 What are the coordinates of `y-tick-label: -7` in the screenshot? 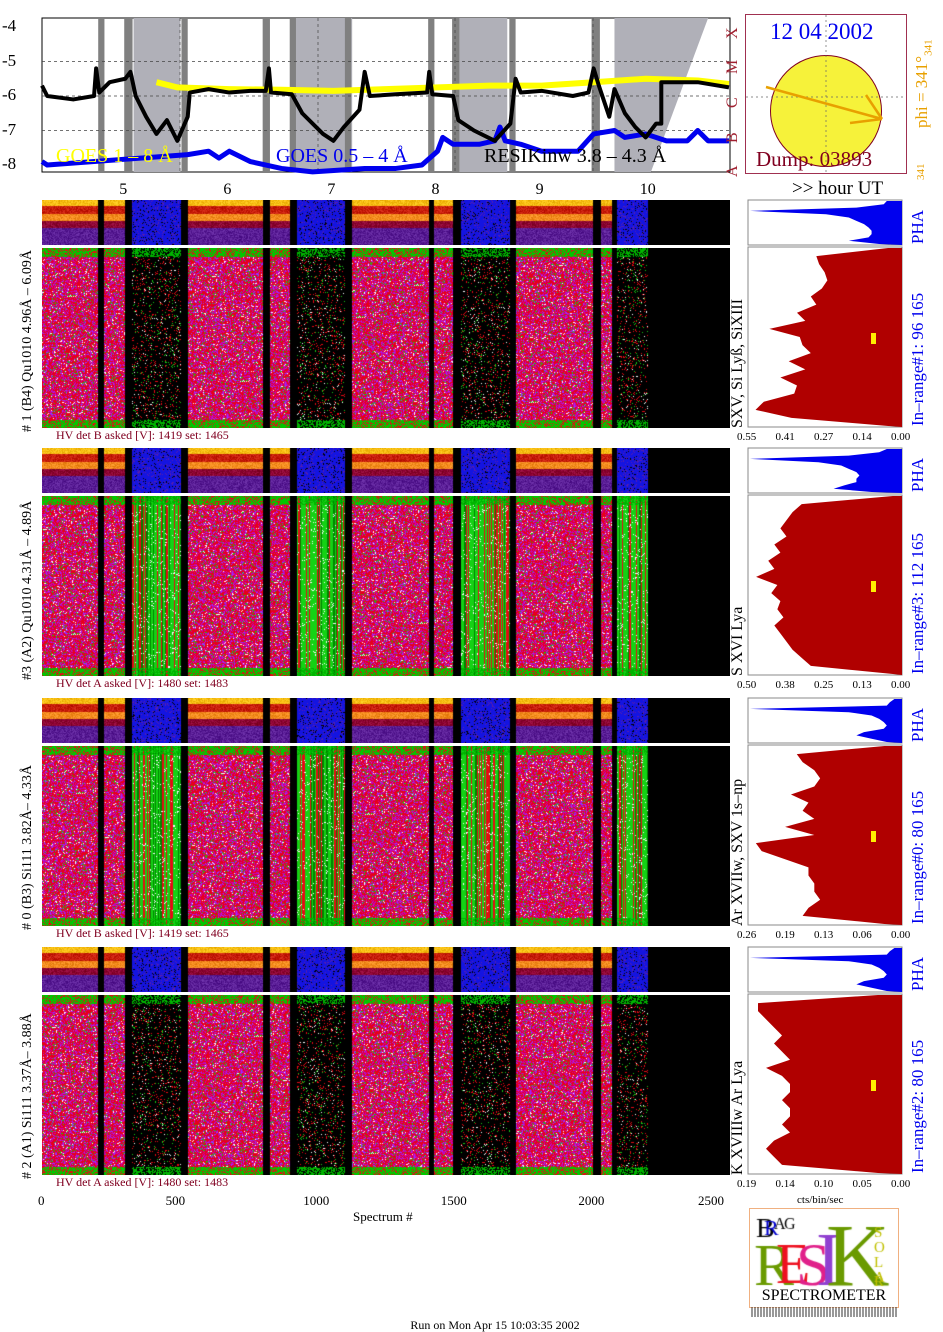 It's located at (9, 129).